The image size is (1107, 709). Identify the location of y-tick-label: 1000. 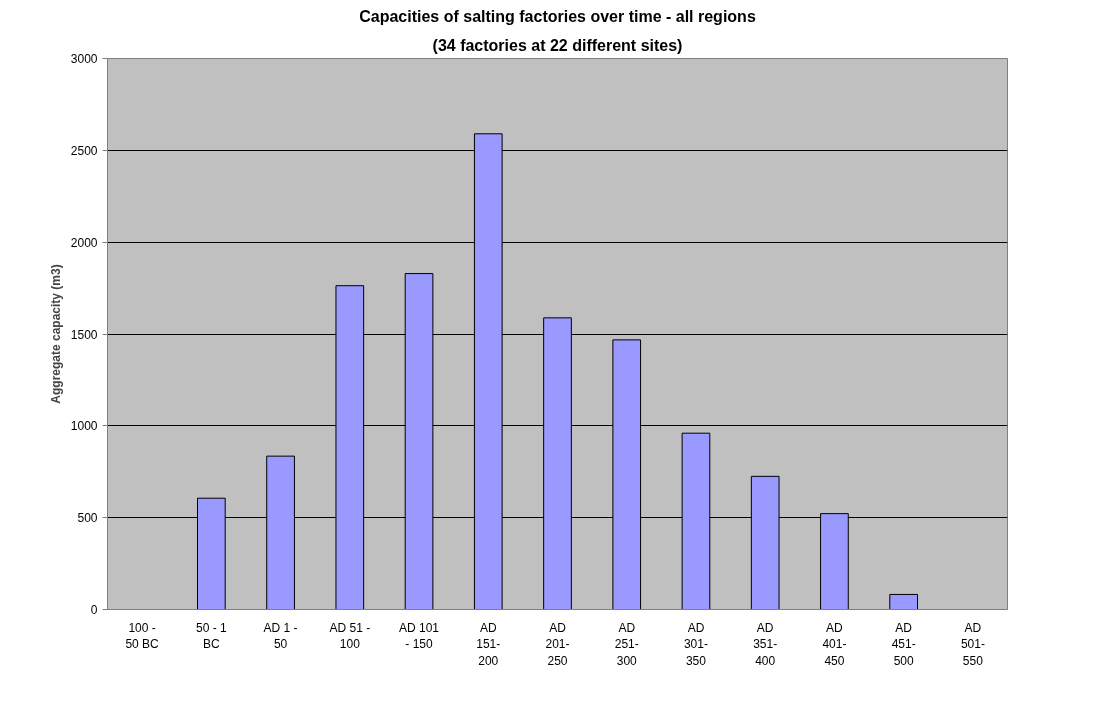
(84, 426).